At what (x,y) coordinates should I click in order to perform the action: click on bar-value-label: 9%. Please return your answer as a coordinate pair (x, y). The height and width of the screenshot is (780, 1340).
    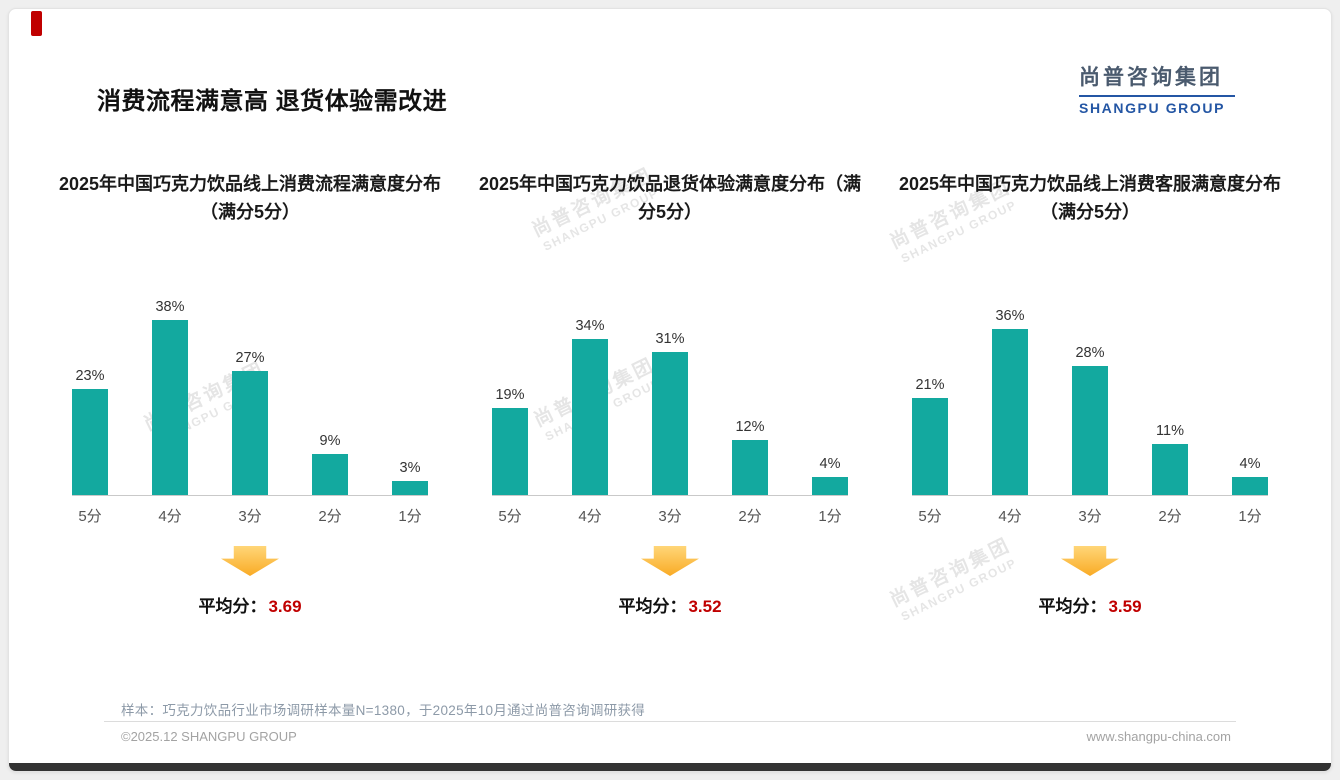
    Looking at the image, I should click on (330, 441).